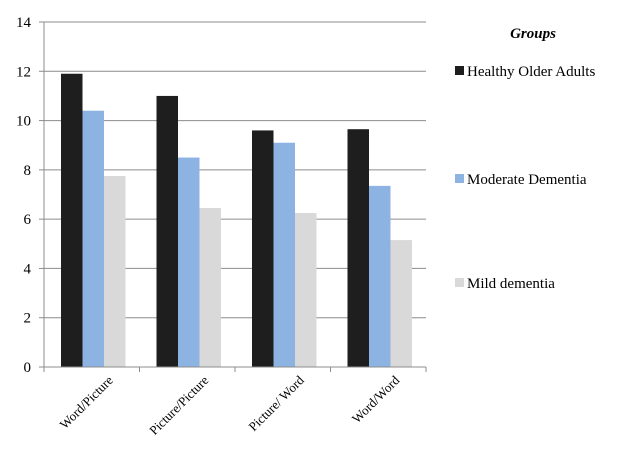  Describe the element at coordinates (28, 269) in the screenshot. I see `y-tick-label: 4` at that location.